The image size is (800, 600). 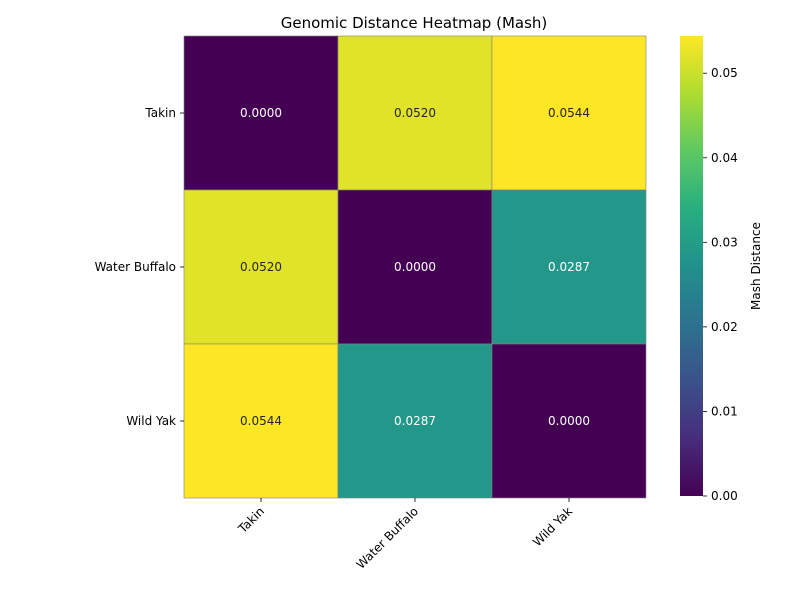 What do you see at coordinates (387, 537) in the screenshot?
I see `column-tick-label: Water Buffalo` at bounding box center [387, 537].